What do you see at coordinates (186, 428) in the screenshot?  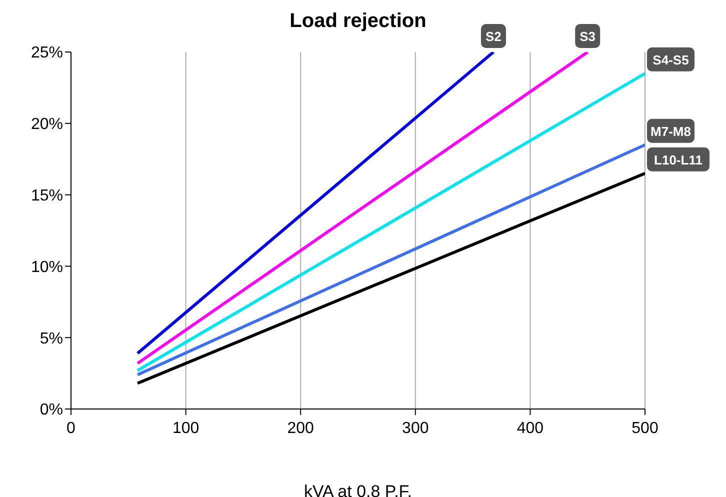 I see `x-tick-label: 100` at bounding box center [186, 428].